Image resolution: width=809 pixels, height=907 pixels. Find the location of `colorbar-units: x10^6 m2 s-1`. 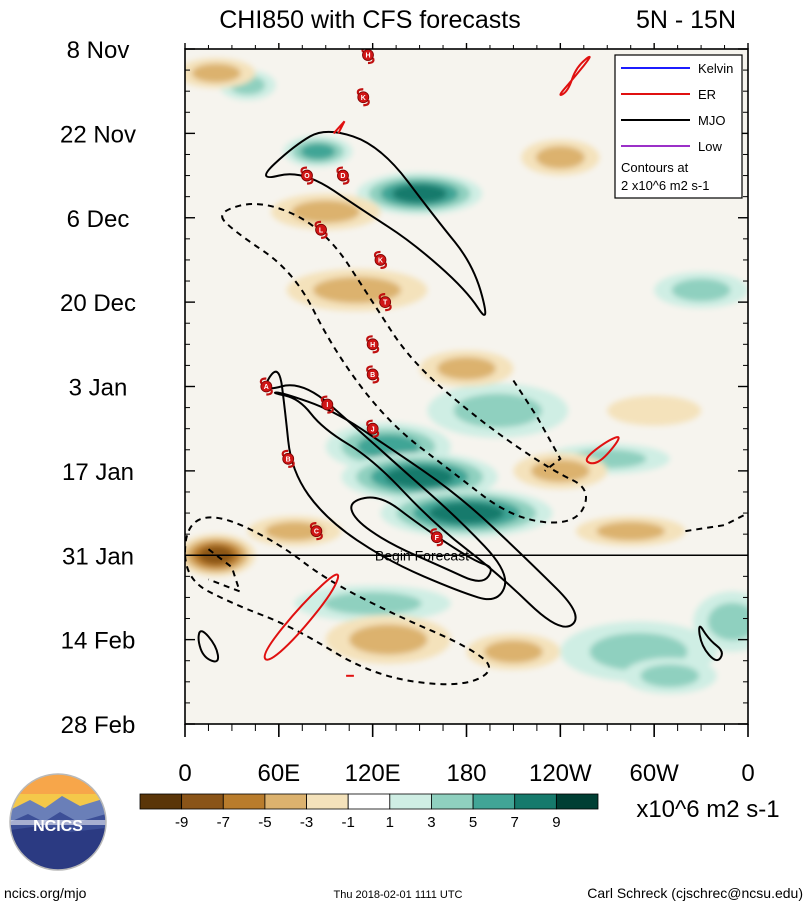

colorbar-units: x10^6 m2 s-1 is located at coordinates (707, 809).